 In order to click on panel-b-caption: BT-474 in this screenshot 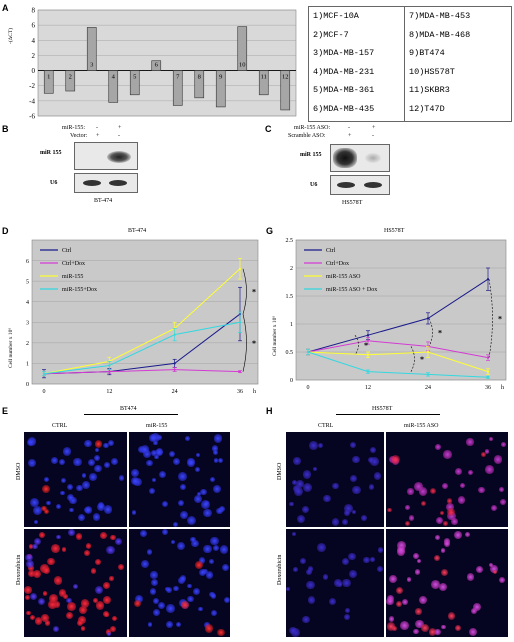, I will do `click(103, 201)`.